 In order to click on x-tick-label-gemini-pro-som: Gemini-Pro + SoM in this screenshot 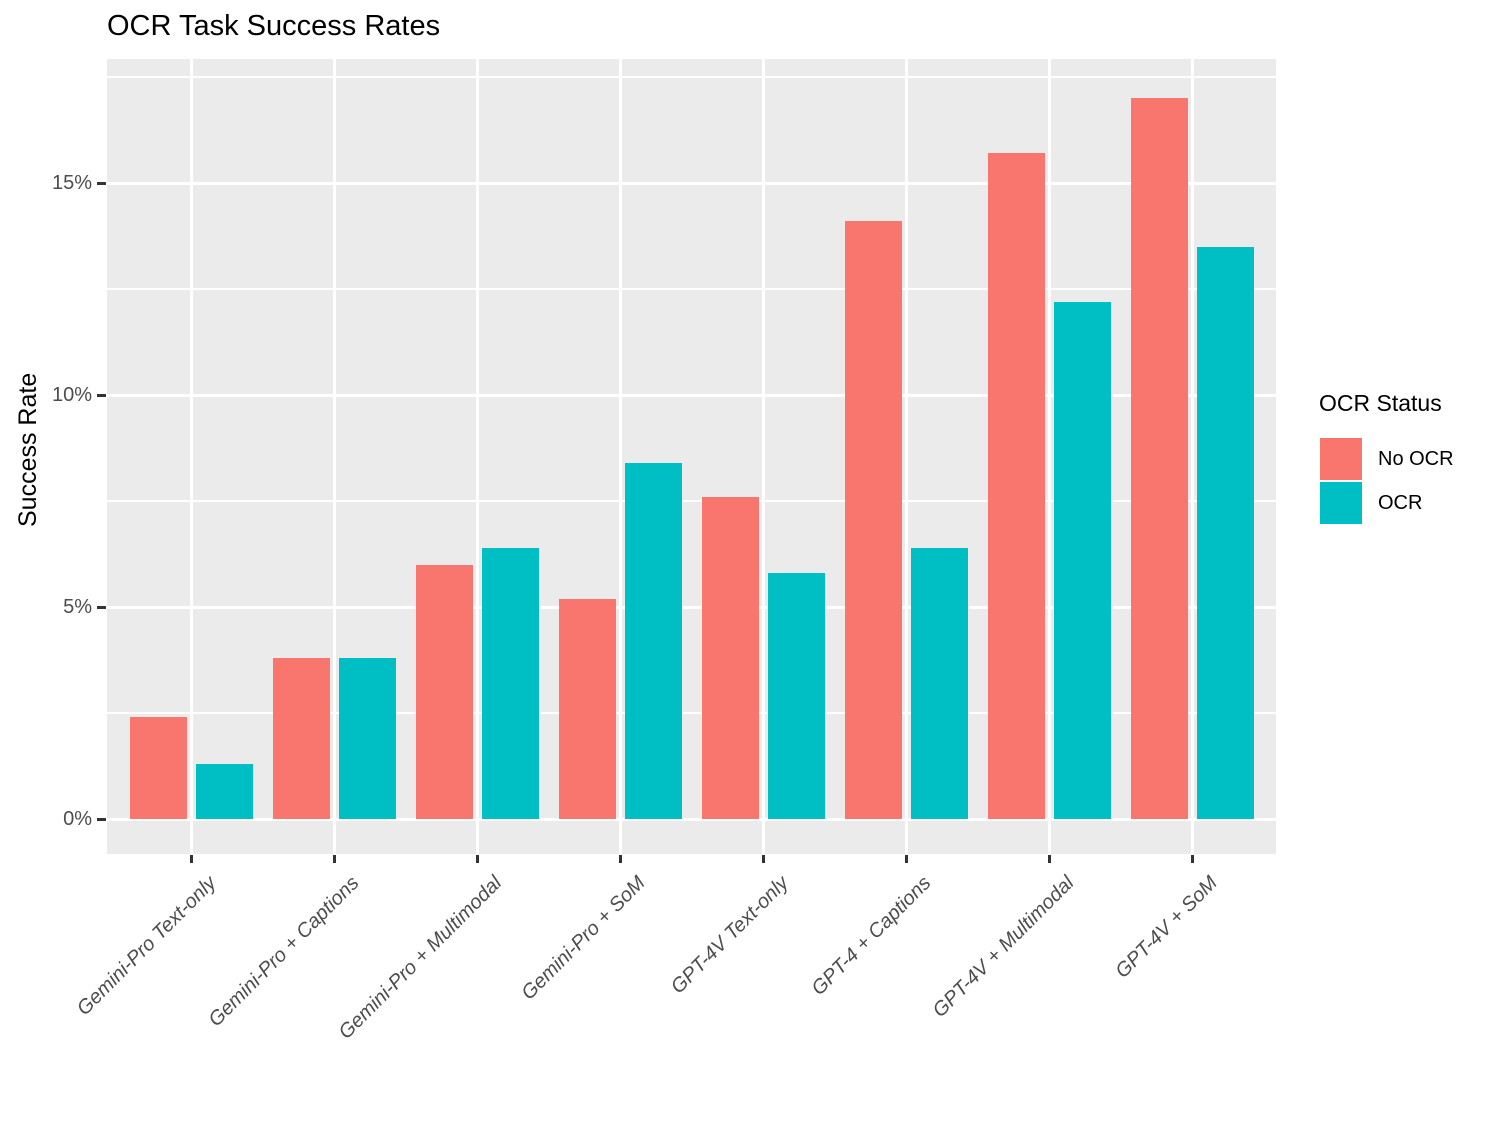, I will do `click(583, 938)`.